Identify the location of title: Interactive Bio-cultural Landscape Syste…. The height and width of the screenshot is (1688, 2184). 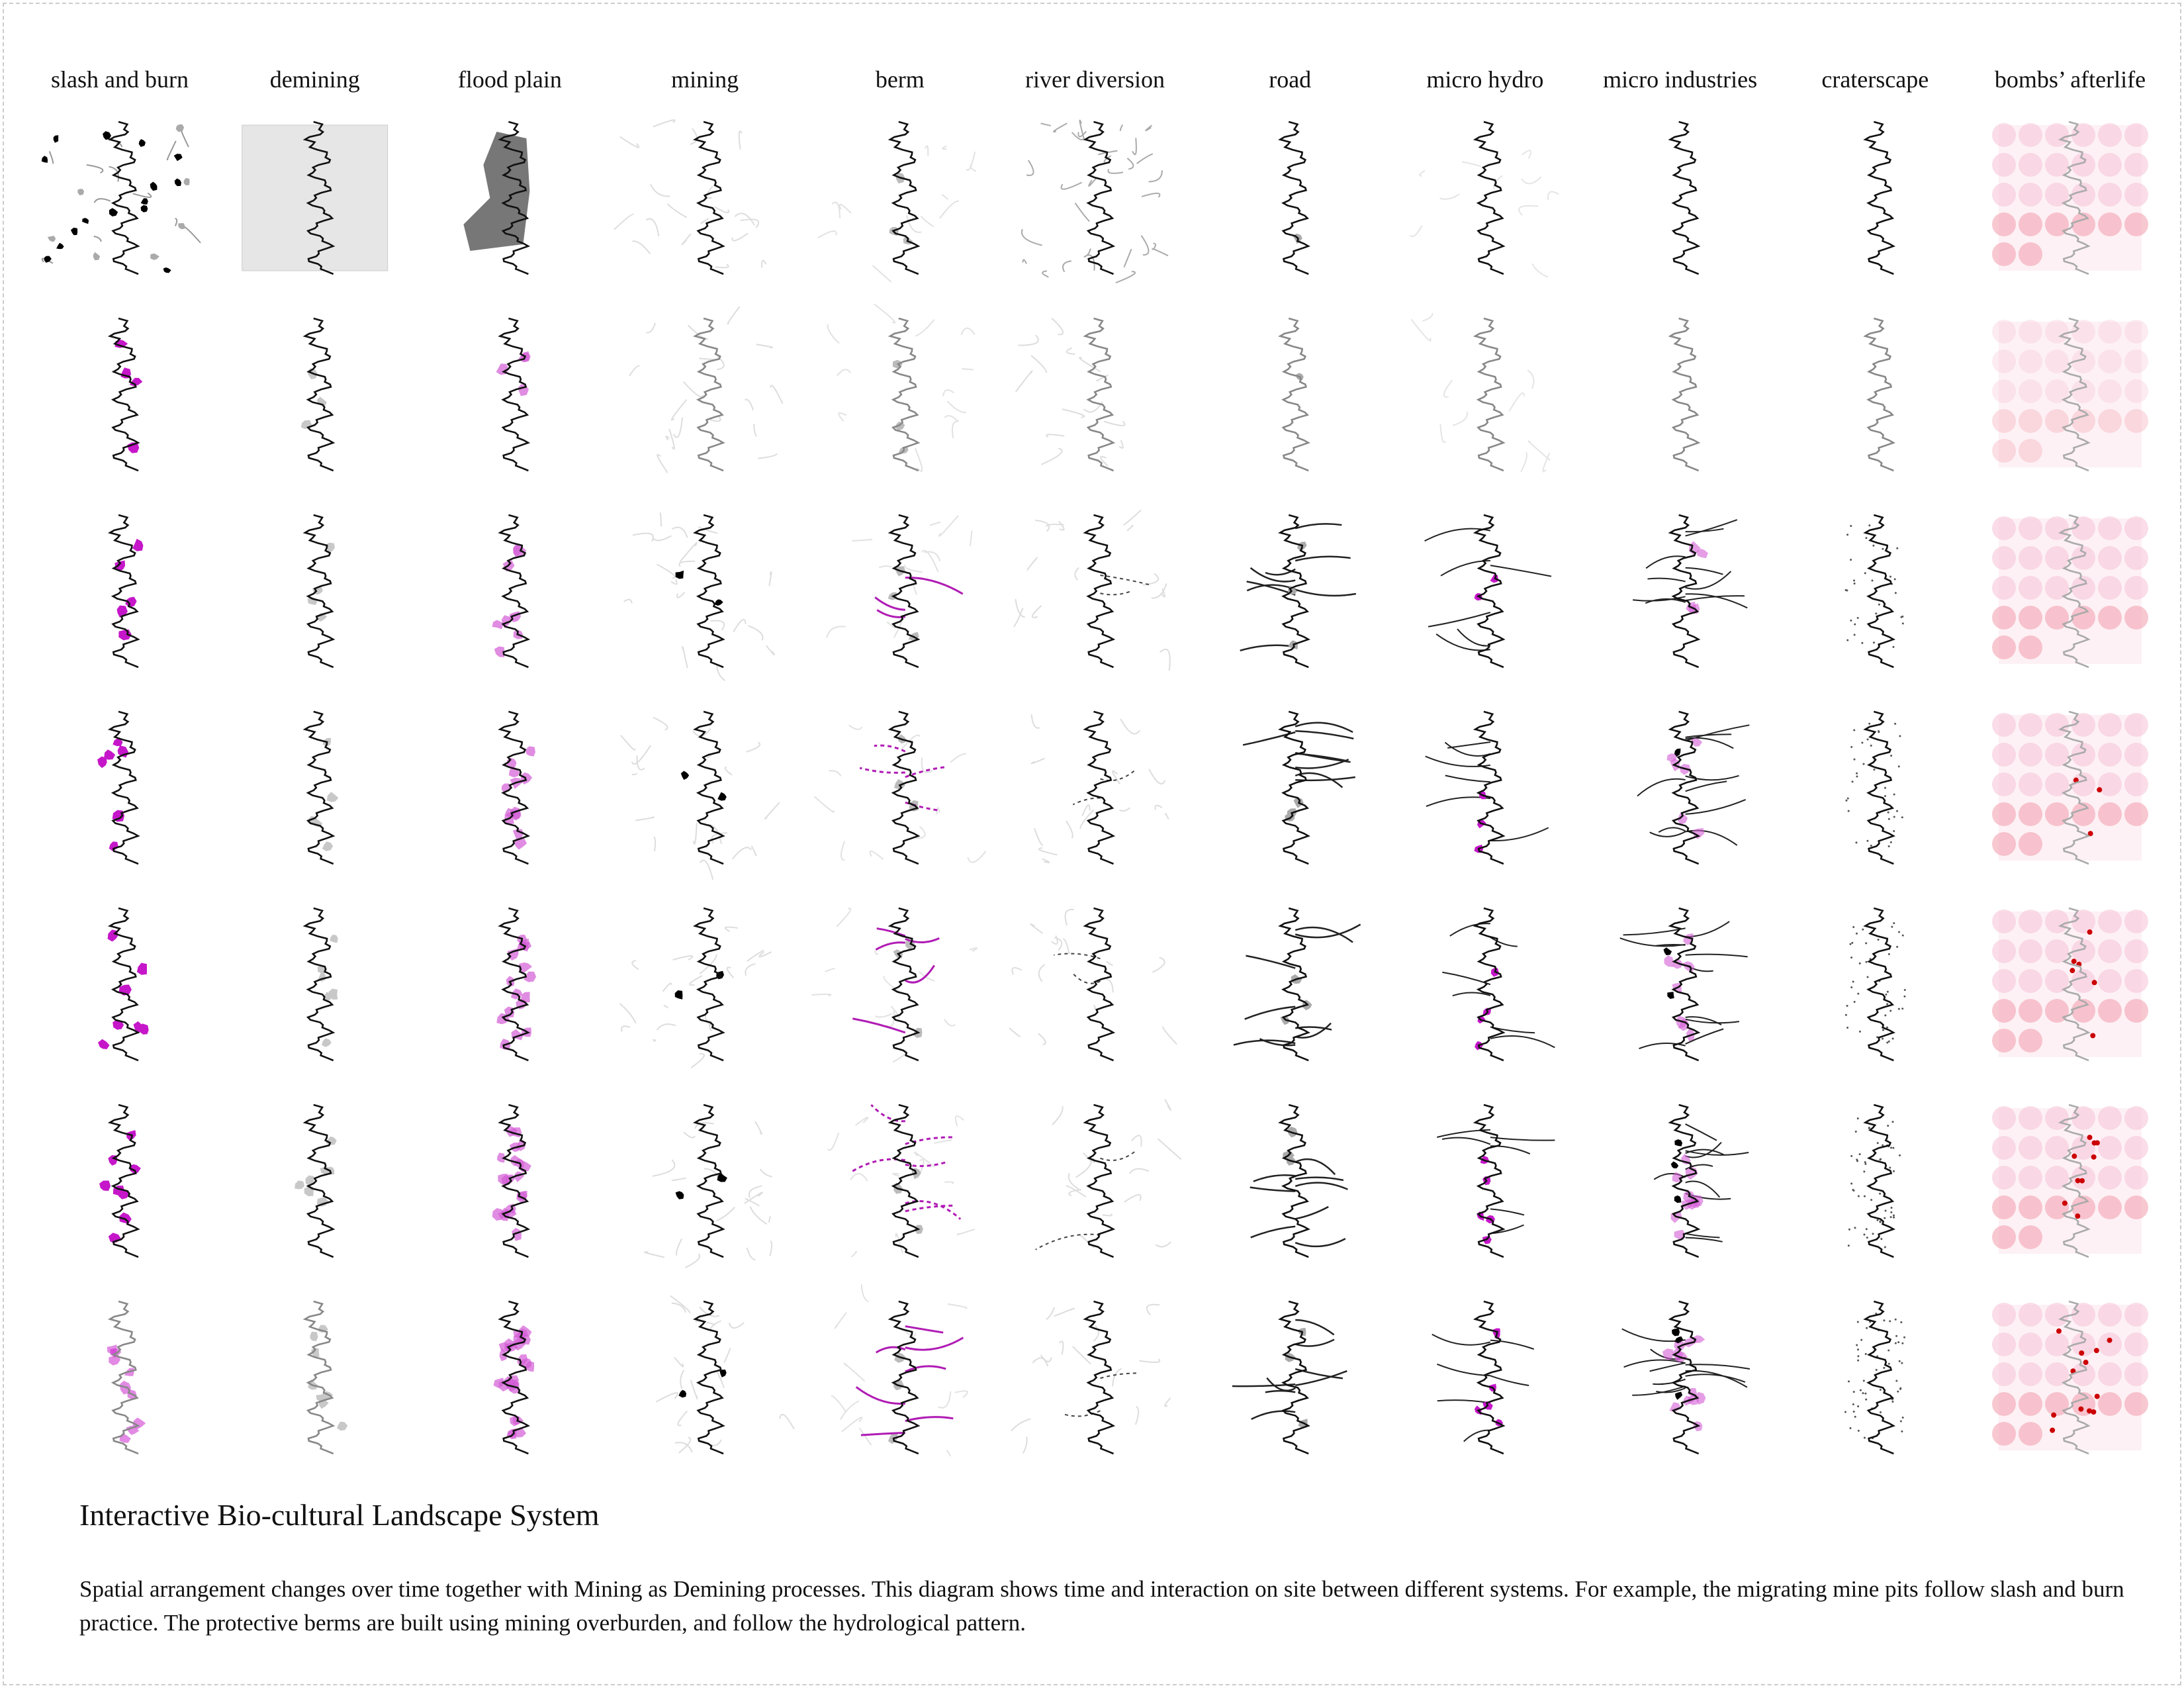
(339, 1515).